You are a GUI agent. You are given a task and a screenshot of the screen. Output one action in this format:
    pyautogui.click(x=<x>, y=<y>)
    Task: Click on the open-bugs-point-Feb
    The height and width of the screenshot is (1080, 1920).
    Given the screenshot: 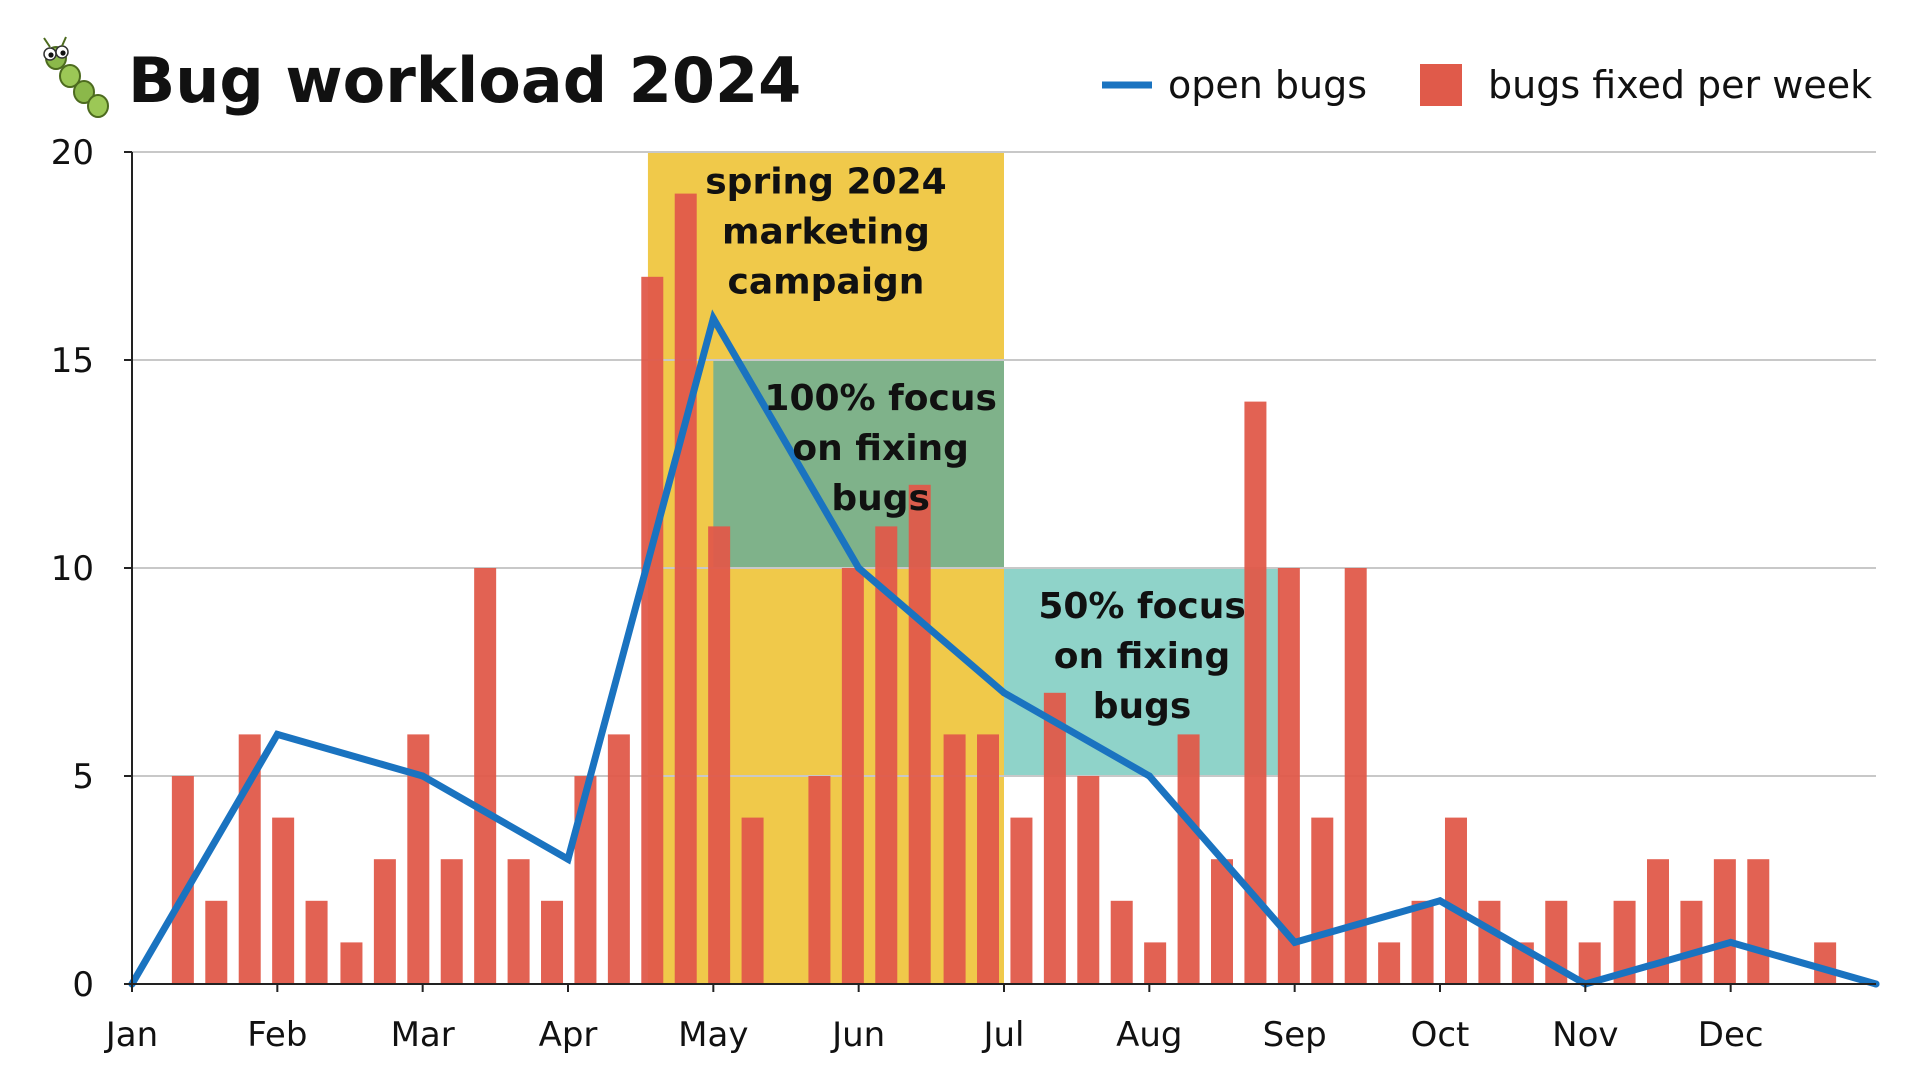 What is the action you would take?
    pyautogui.click(x=277, y=734)
    